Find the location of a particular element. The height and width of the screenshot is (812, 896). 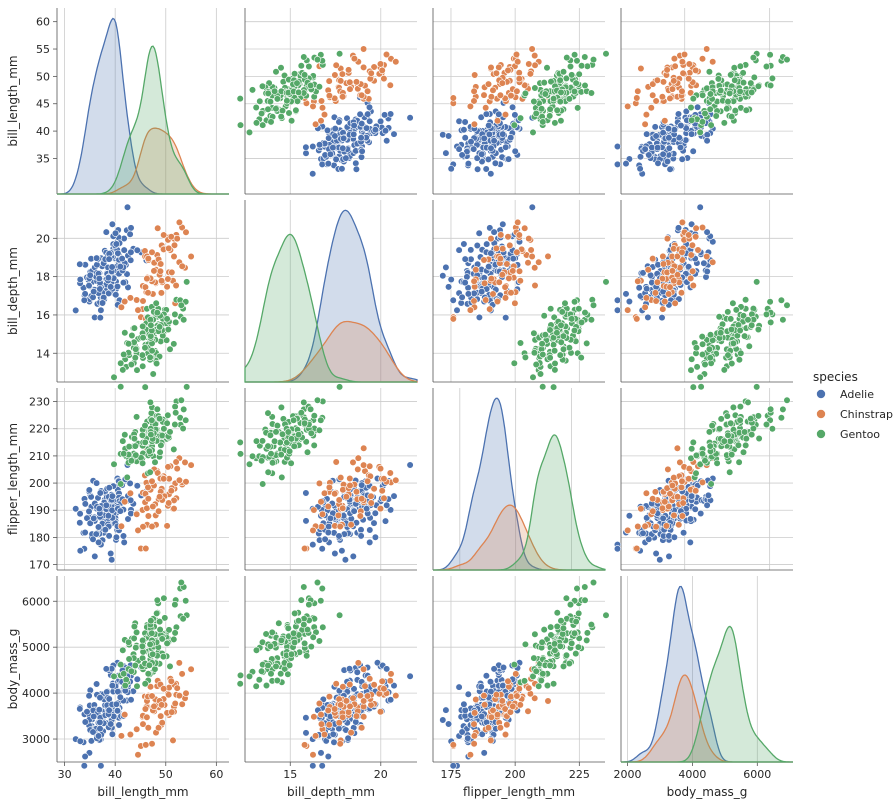

y-tick-label: 6000 is located at coordinates (36, 601).